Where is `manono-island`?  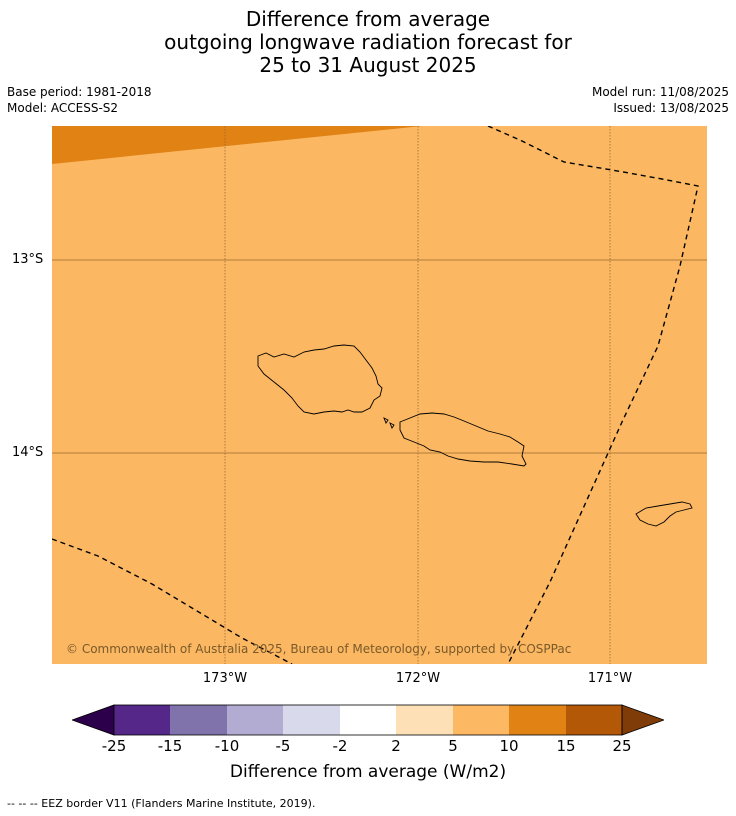
manono-island is located at coordinates (386, 420).